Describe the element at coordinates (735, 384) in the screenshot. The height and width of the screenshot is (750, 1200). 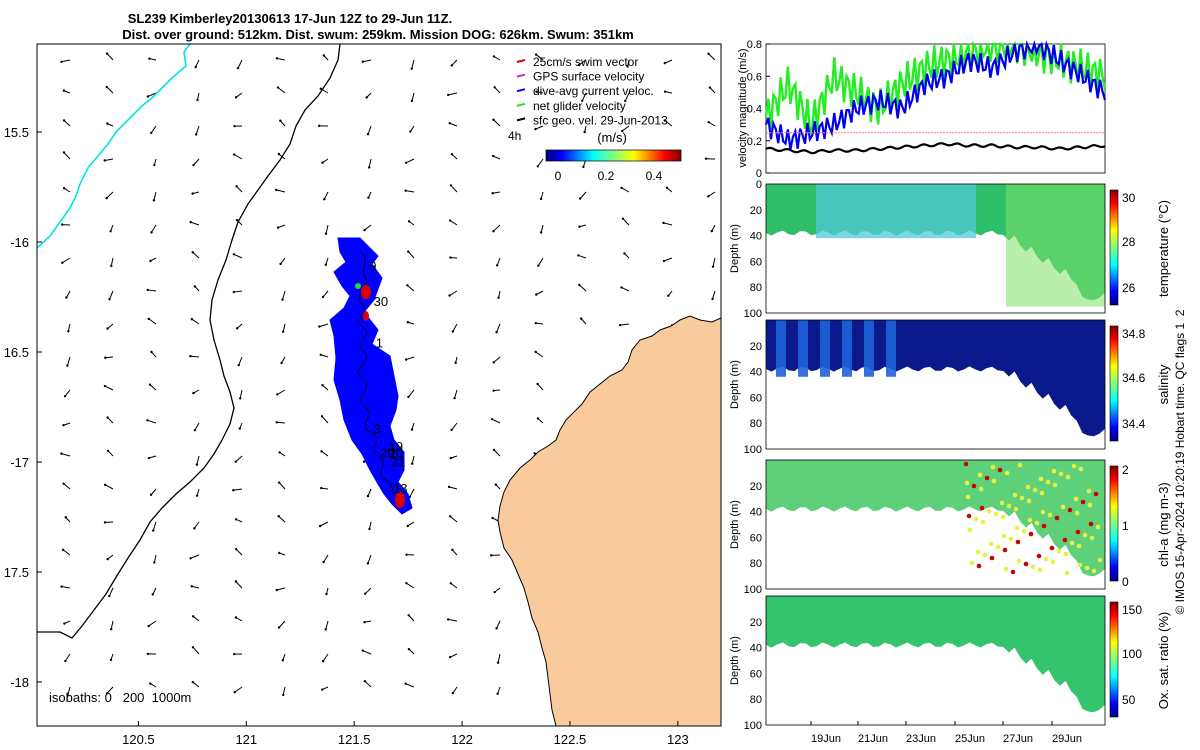
I see `depth-axis-label: Depth (m)` at that location.